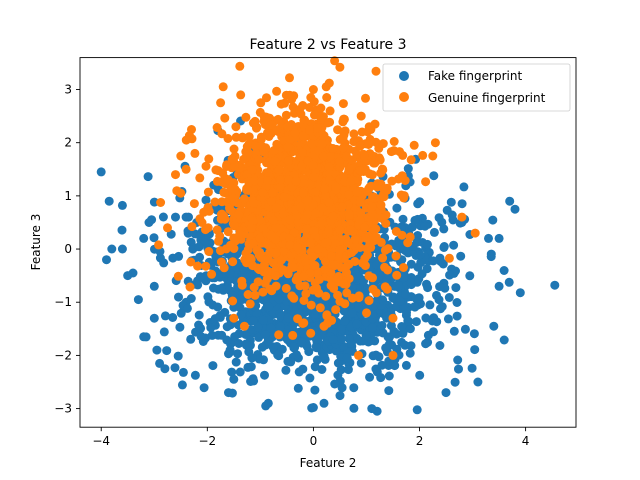 The height and width of the screenshot is (480, 640). I want to click on x-axis-label: Feature 2, so click(328, 463).